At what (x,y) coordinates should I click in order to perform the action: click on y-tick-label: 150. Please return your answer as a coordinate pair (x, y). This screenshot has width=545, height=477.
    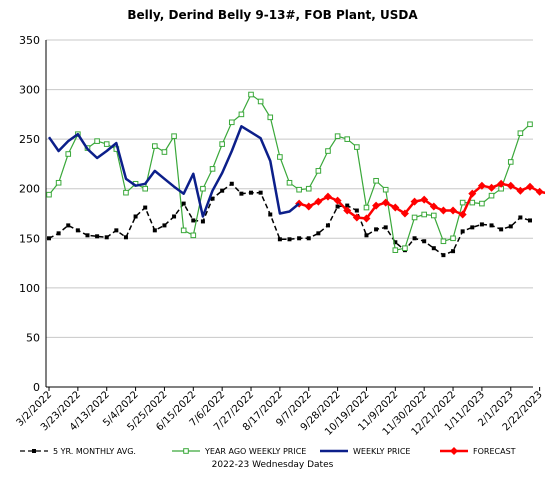
    Looking at the image, I should click on (29, 238).